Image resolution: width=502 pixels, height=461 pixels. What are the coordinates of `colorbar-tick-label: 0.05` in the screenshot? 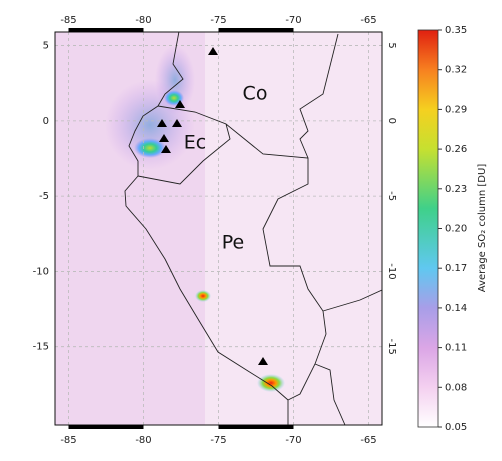 It's located at (456, 427).